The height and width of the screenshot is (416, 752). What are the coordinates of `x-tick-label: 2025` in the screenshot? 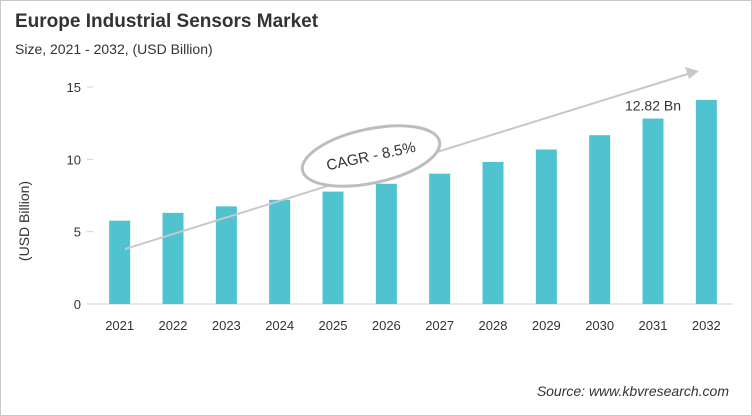 It's located at (333, 325).